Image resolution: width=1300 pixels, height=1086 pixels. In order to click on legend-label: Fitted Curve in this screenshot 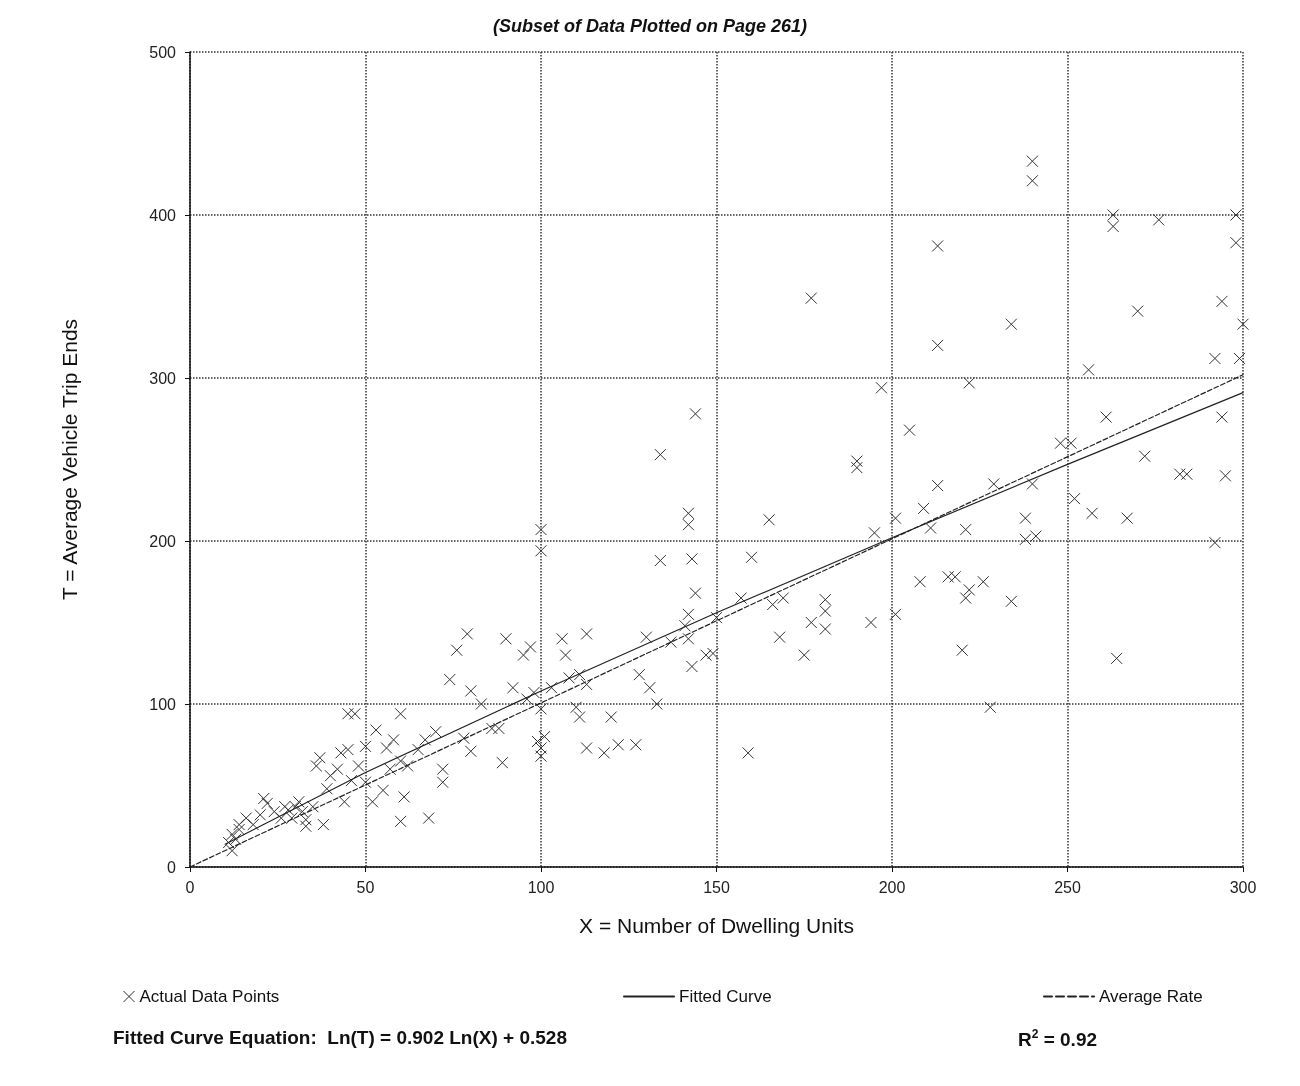, I will do `click(725, 996)`.